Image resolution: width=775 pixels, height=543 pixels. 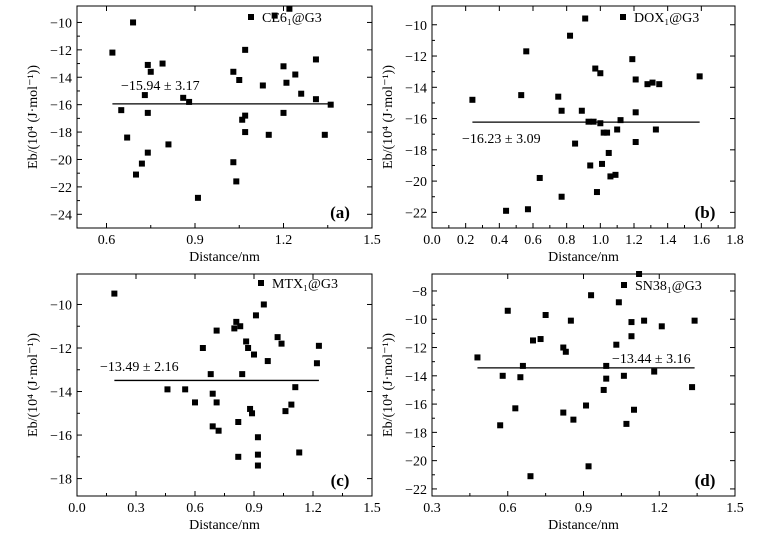 What do you see at coordinates (651, 359) in the screenshot?
I see `mean-annotation: −13.44 ± 3.16` at bounding box center [651, 359].